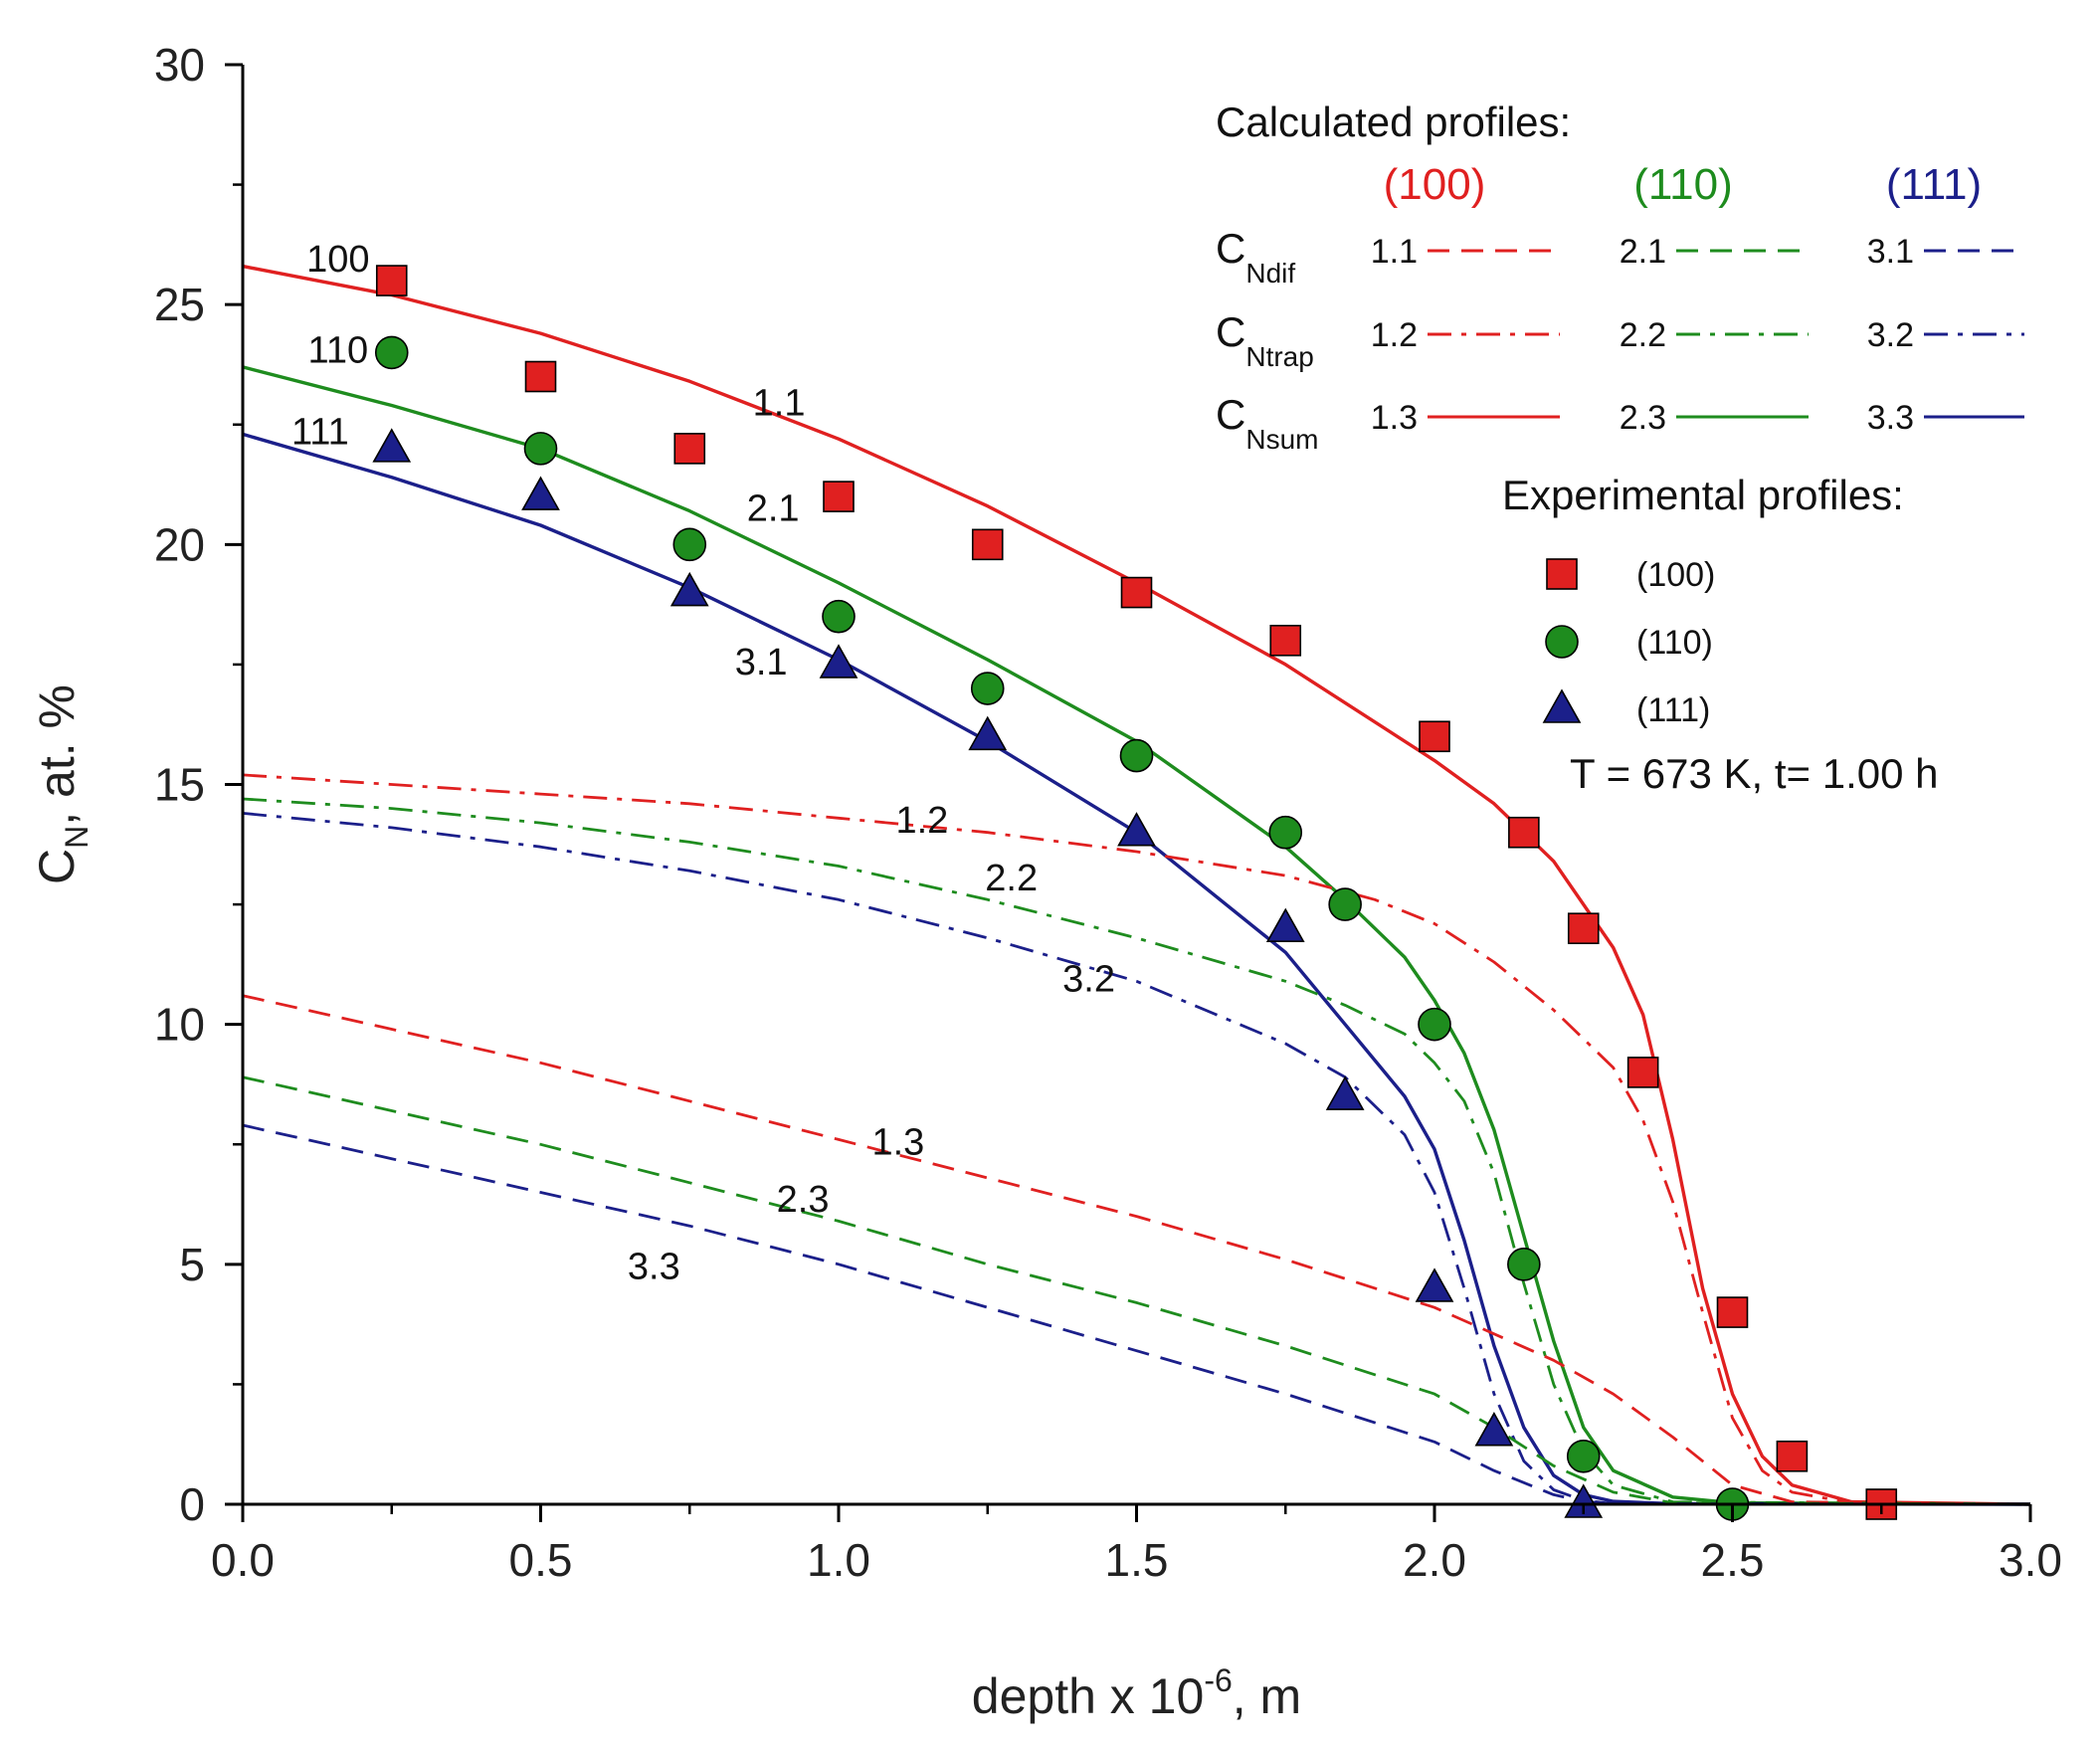 The width and height of the screenshot is (2100, 1751). Describe the element at coordinates (1267, 423) in the screenshot. I see `legend-row-label-Nsum: CNsum` at that location.